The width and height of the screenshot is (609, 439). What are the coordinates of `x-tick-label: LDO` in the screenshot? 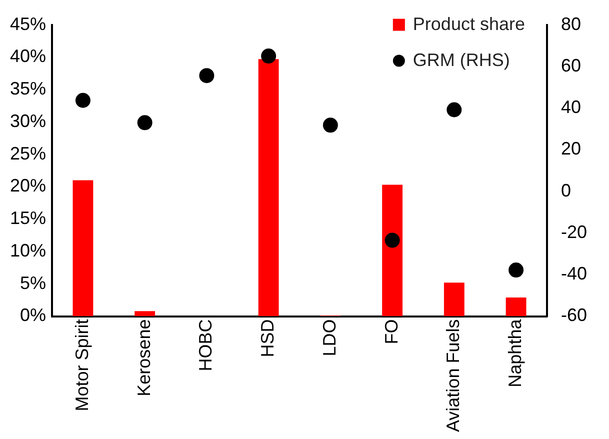 It's located at (329, 337).